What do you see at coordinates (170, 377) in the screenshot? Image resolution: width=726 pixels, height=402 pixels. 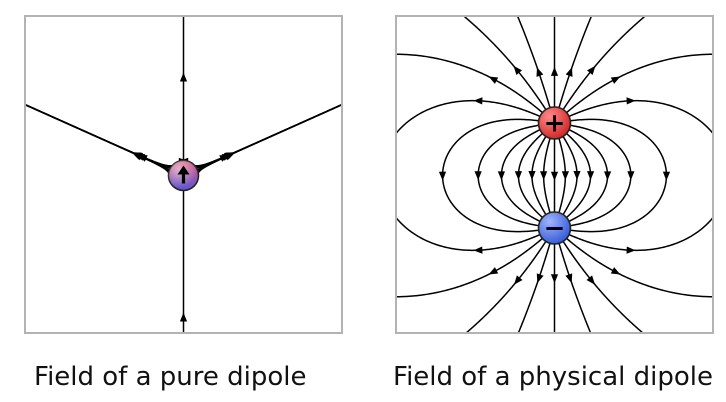 I see `pure-dipole-caption: Field of a pure dipole` at bounding box center [170, 377].